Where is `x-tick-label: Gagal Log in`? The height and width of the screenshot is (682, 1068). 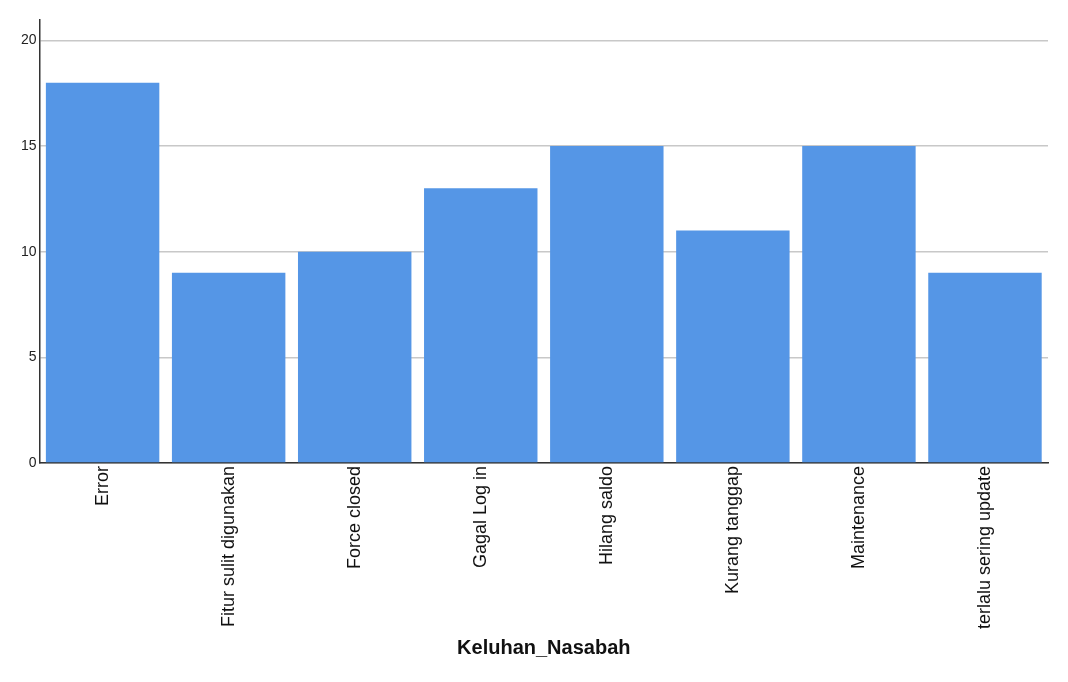 x-tick-label: Gagal Log in is located at coordinates (479, 516).